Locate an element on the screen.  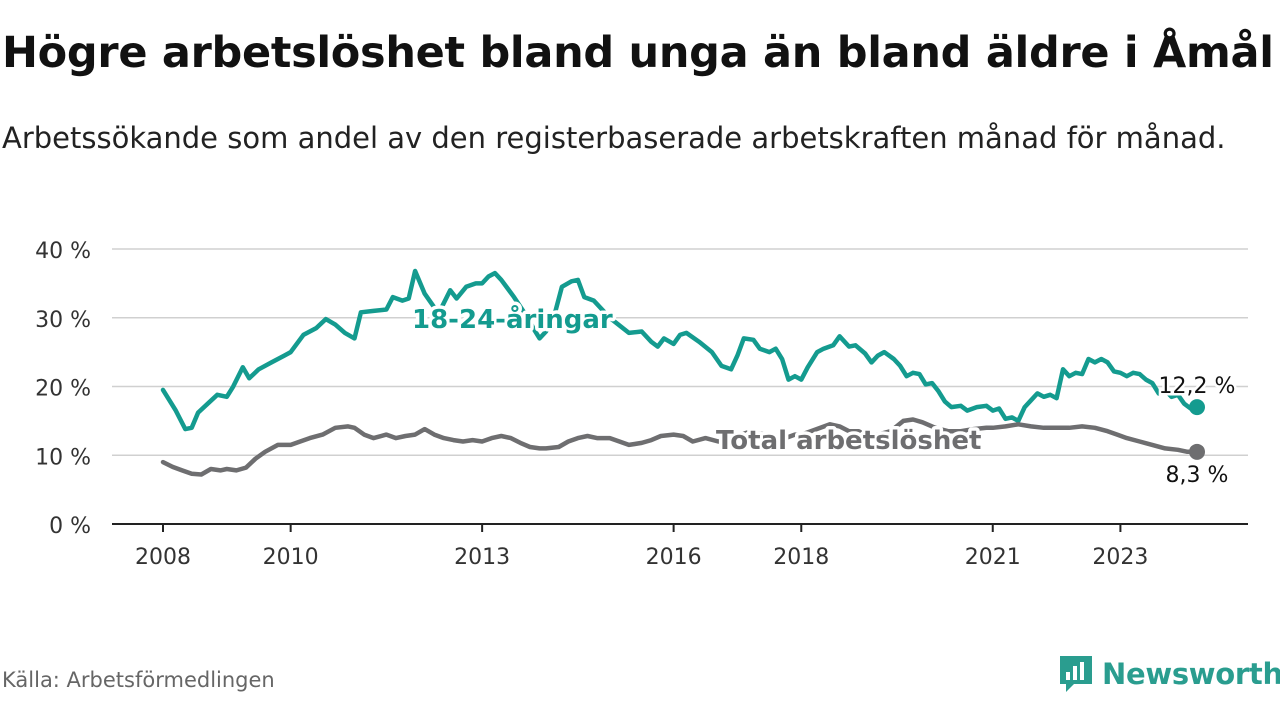
x-tick-label: 2021 is located at coordinates (993, 557).